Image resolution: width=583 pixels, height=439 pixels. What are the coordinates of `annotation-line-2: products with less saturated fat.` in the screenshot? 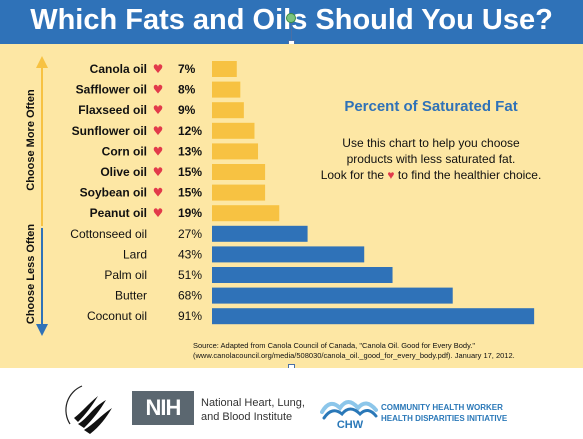 It's located at (431, 159).